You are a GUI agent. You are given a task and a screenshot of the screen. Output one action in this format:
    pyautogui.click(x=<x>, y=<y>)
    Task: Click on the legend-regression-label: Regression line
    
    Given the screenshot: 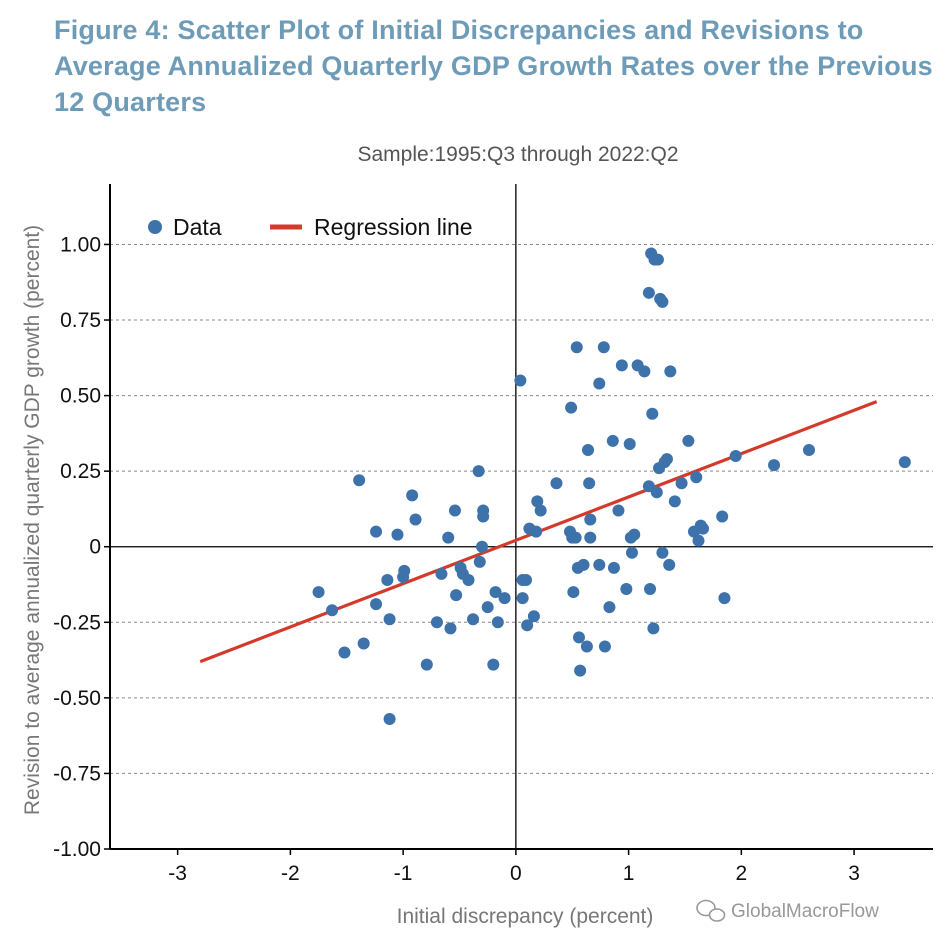 What is the action you would take?
    pyautogui.click(x=393, y=227)
    